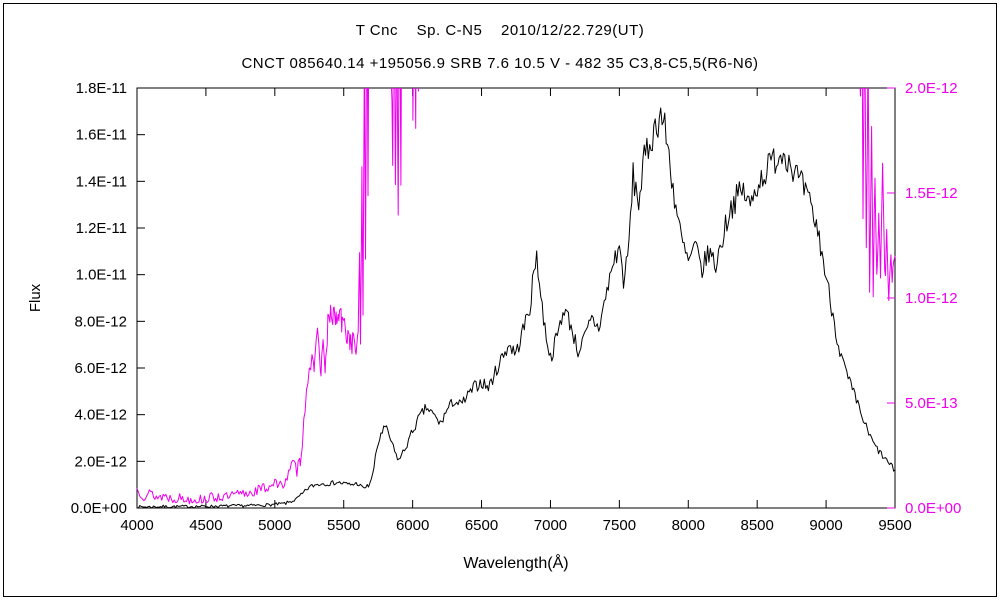 This screenshot has width=1000, height=600. Describe the element at coordinates (100, 368) in the screenshot. I see `left-axis-tick-label: 6.0E-12` at that location.